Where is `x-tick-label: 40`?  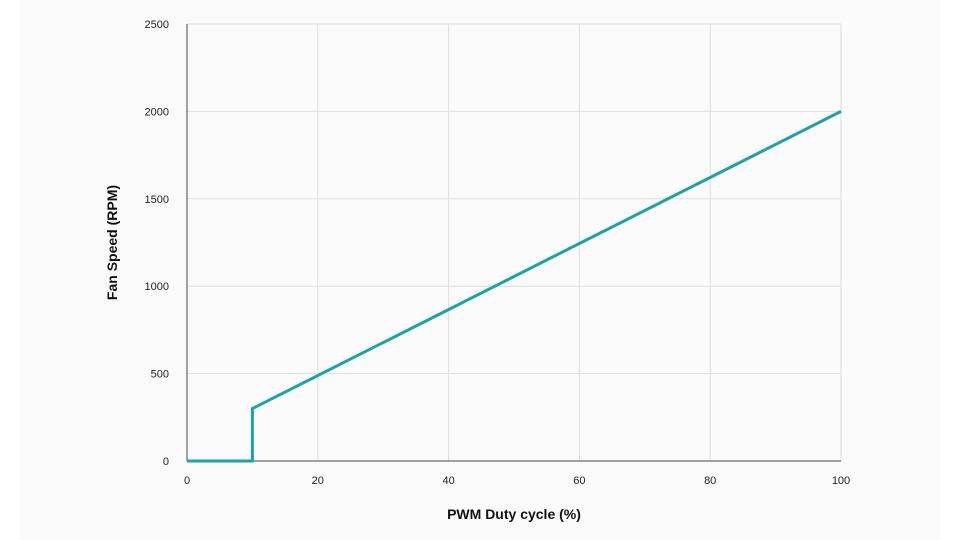 x-tick-label: 40 is located at coordinates (448, 481).